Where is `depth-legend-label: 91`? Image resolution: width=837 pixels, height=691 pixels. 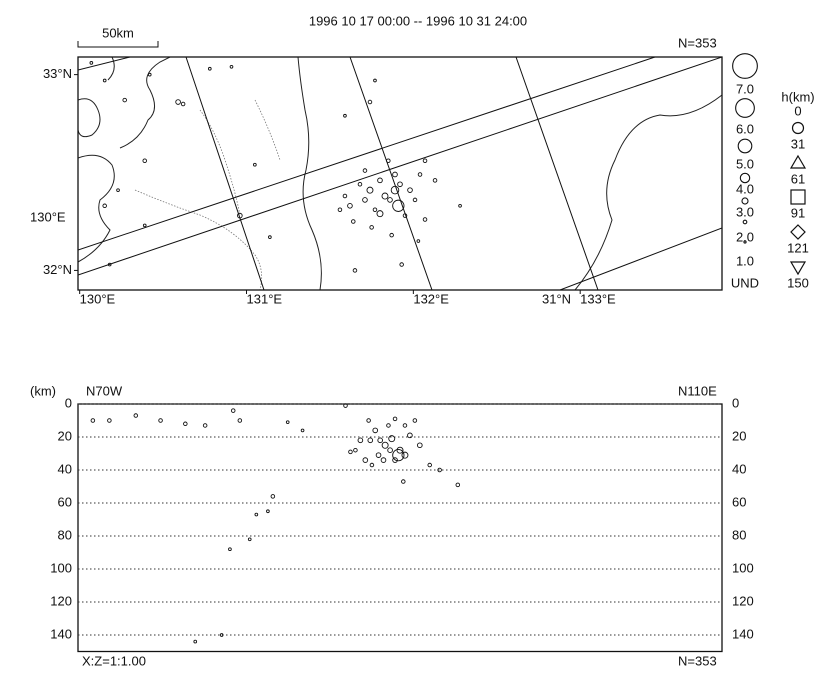
depth-legend-label: 91 is located at coordinates (798, 212).